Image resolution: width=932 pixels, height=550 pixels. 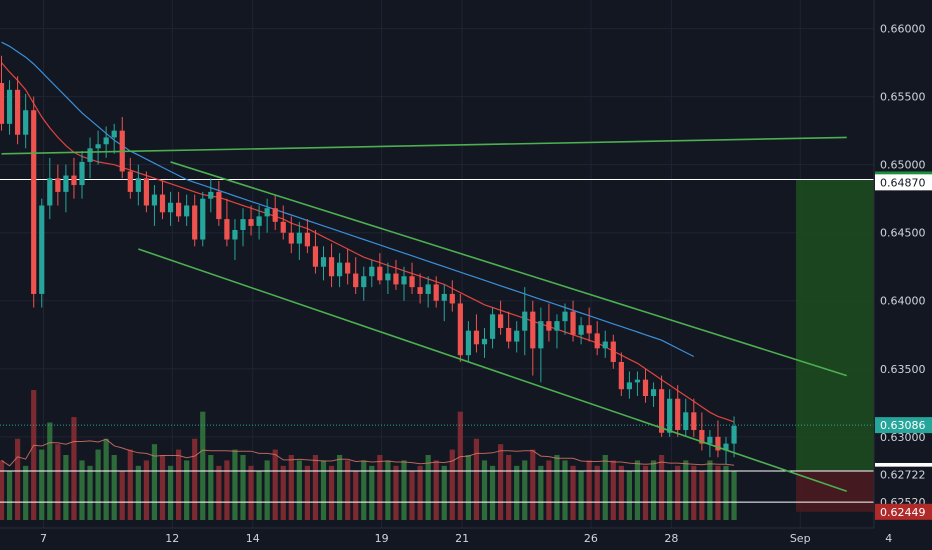 I want to click on time-tick-label: Sep, so click(x=800, y=538).